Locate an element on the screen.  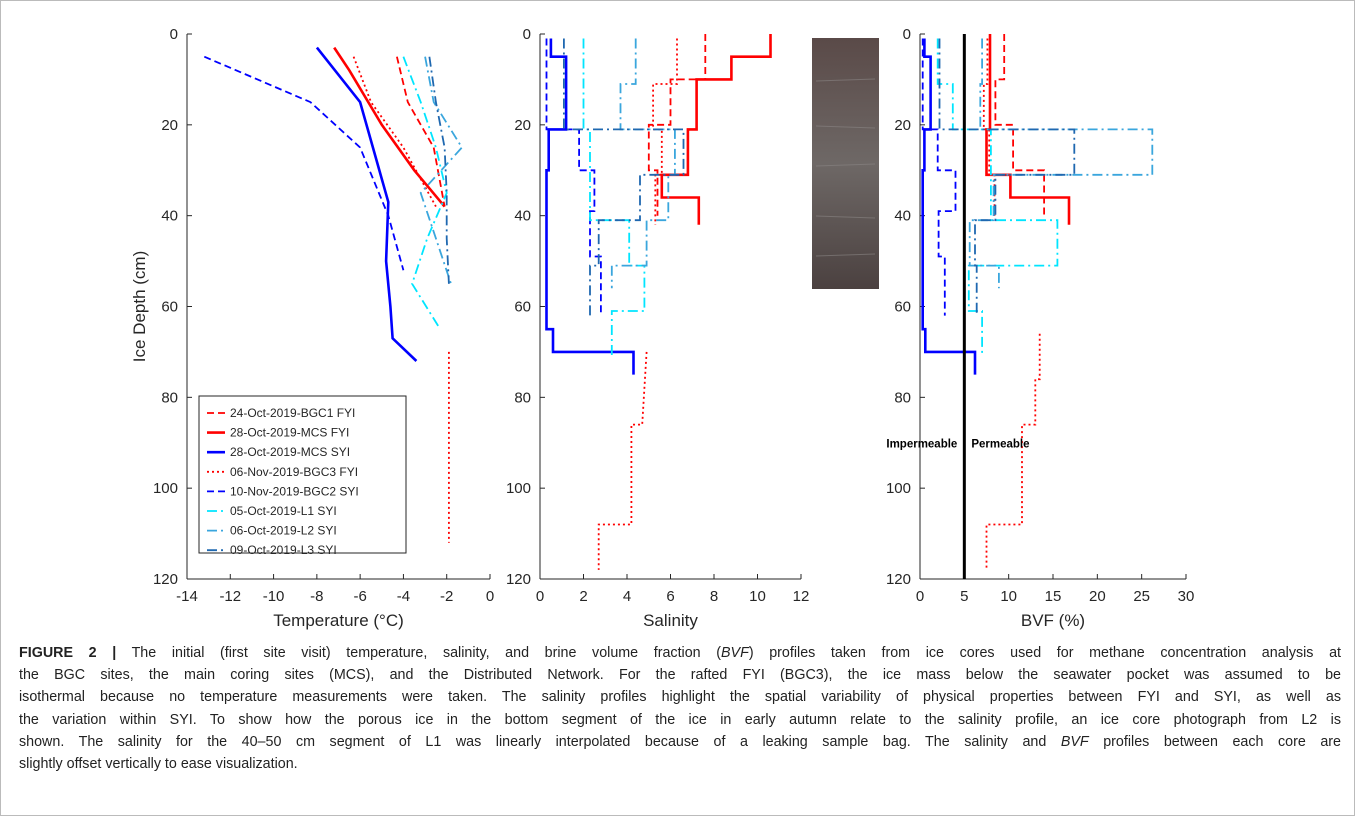
x-tick-label: -12 is located at coordinates (230, 596).